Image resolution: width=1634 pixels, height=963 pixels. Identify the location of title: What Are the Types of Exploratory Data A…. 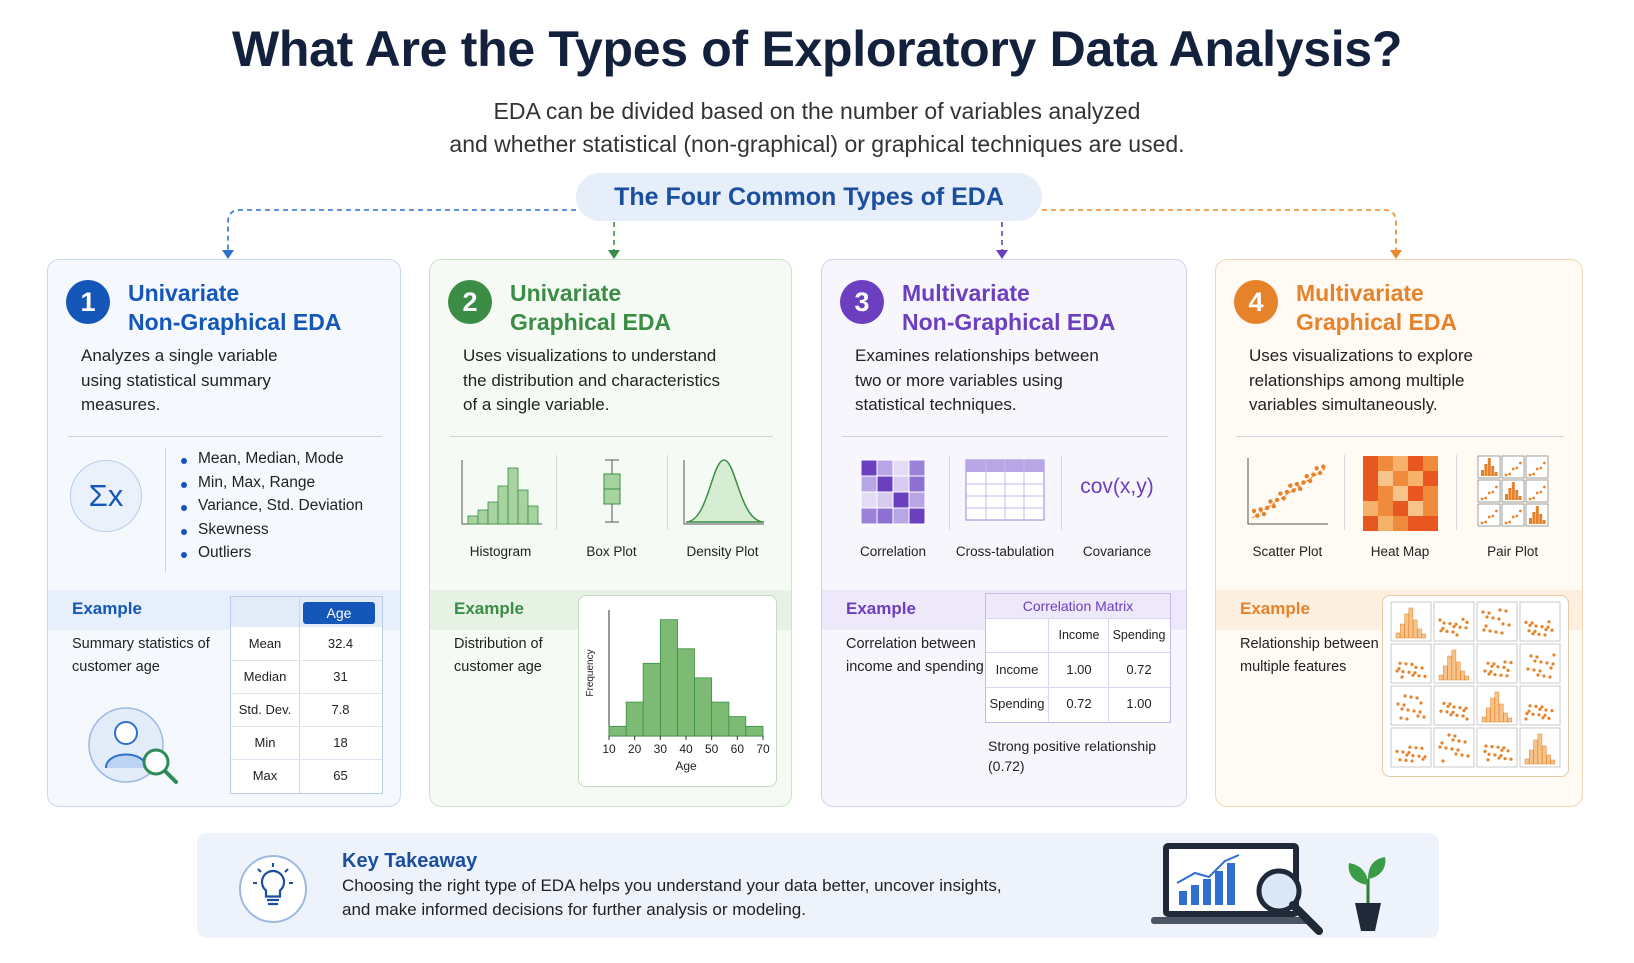
(817, 49).